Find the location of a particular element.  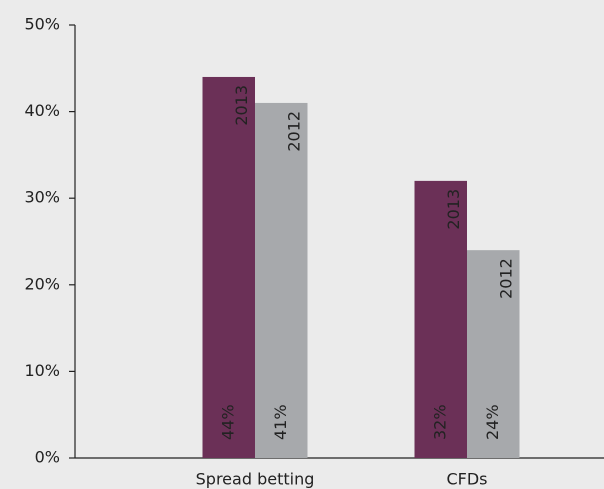

value-label: 24% is located at coordinates (492, 422).